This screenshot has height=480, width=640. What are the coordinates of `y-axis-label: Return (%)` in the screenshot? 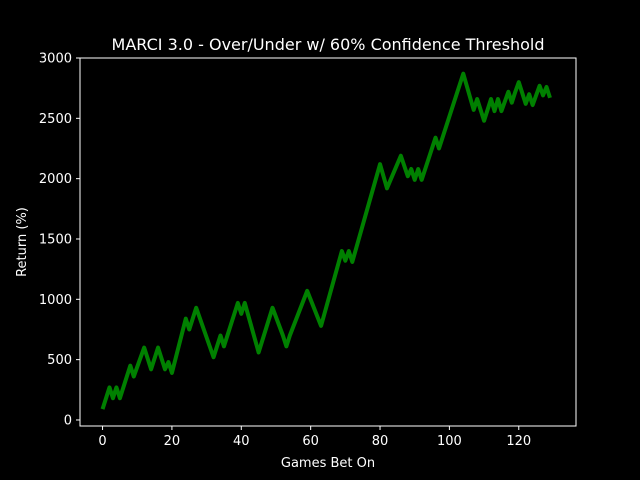 It's located at (22, 242).